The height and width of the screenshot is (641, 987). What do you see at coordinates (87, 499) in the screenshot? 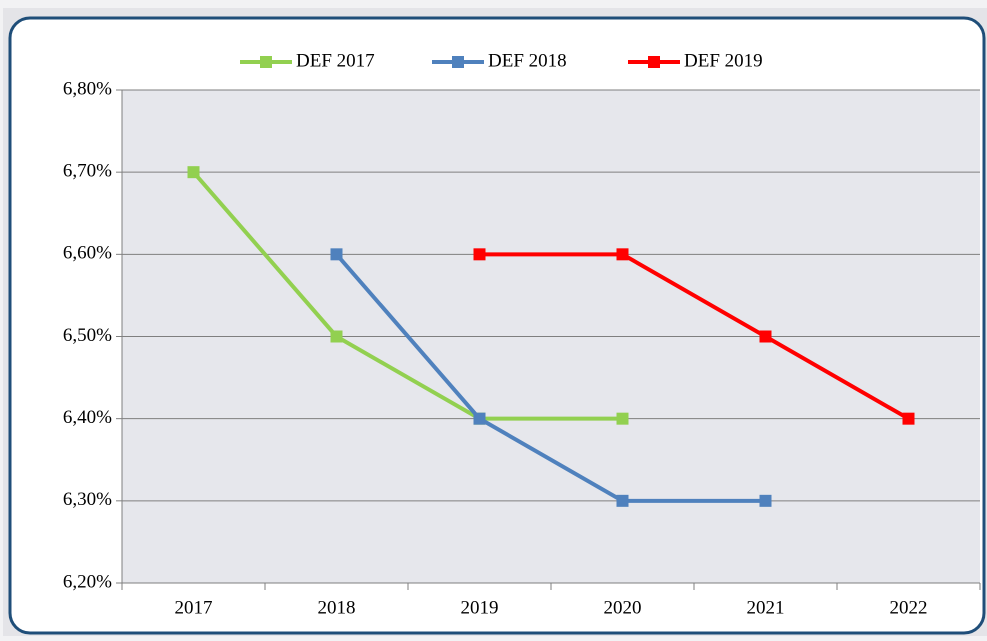
I see `y-tick-label: 6,30%` at bounding box center [87, 499].